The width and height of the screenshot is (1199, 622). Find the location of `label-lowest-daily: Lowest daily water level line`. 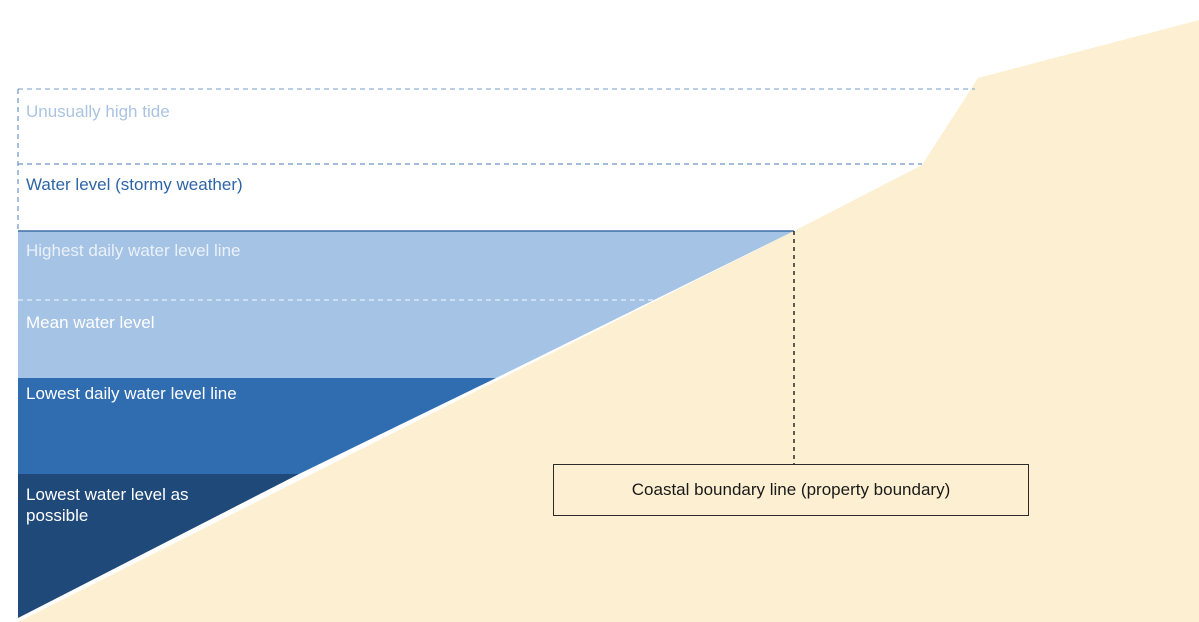

label-lowest-daily: Lowest daily water level line is located at coordinates (131, 393).